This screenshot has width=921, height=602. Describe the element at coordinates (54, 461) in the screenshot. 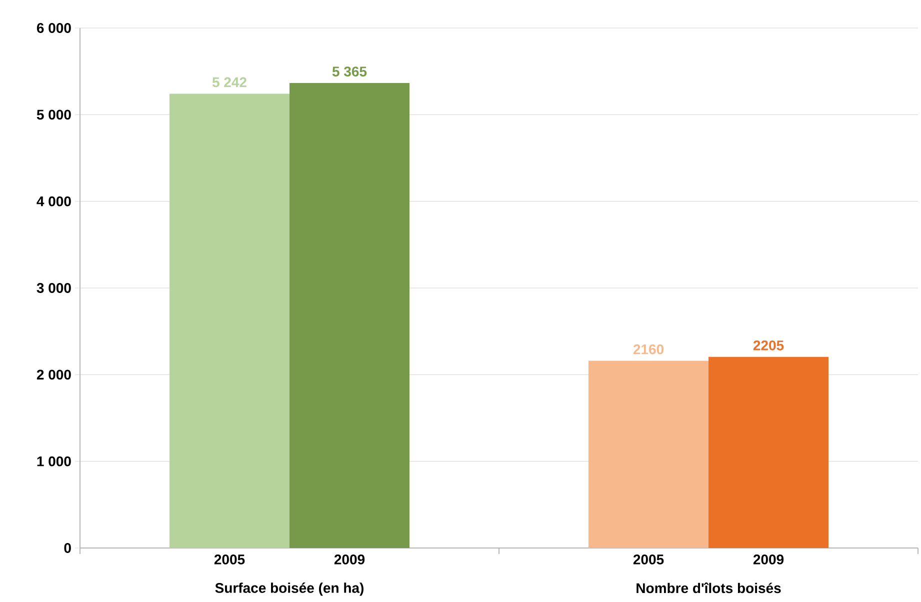

I see `y-tick-label: 1 000` at that location.